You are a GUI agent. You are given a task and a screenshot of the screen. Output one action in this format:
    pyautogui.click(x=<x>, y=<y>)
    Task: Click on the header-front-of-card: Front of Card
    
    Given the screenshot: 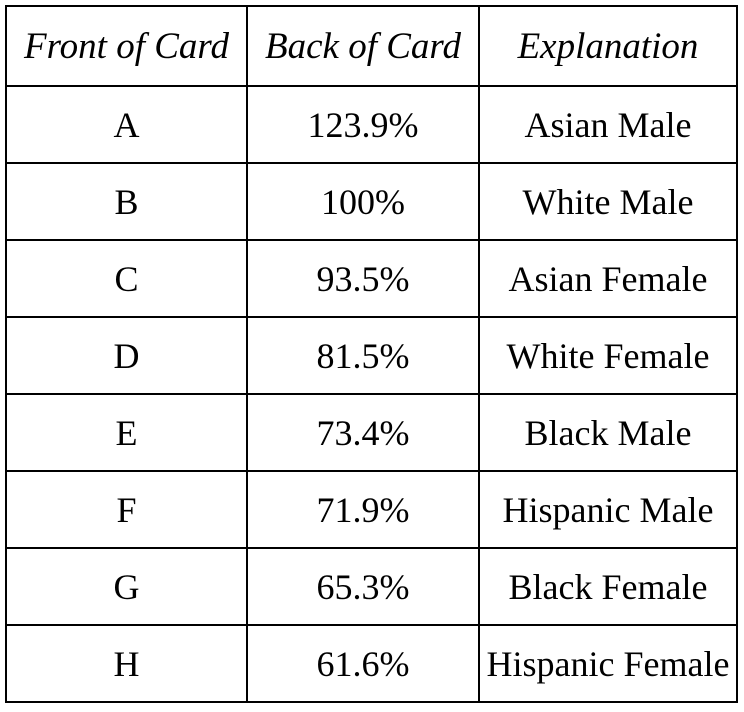 What is the action you would take?
    pyautogui.click(x=126, y=46)
    